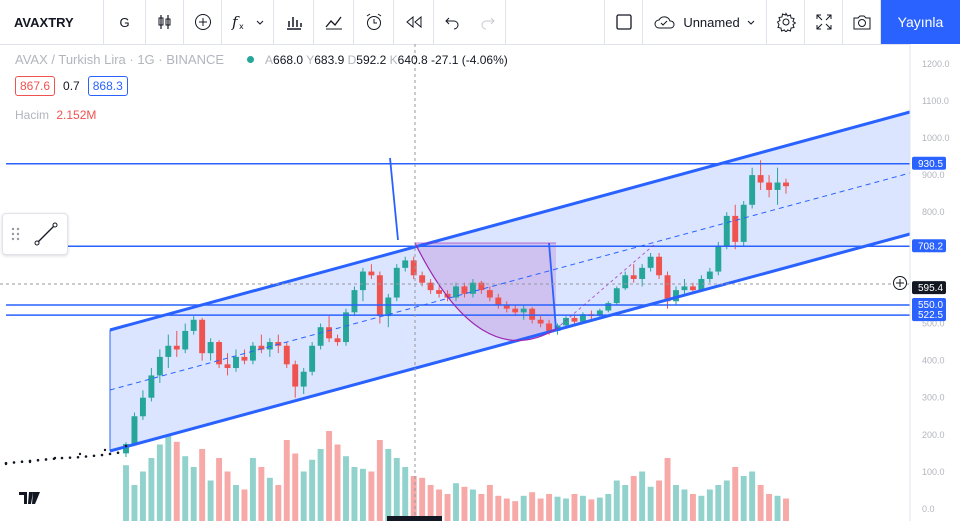 This screenshot has height=521, width=960. Describe the element at coordinates (46, 234) in the screenshot. I see `trend-line-icon` at that location.